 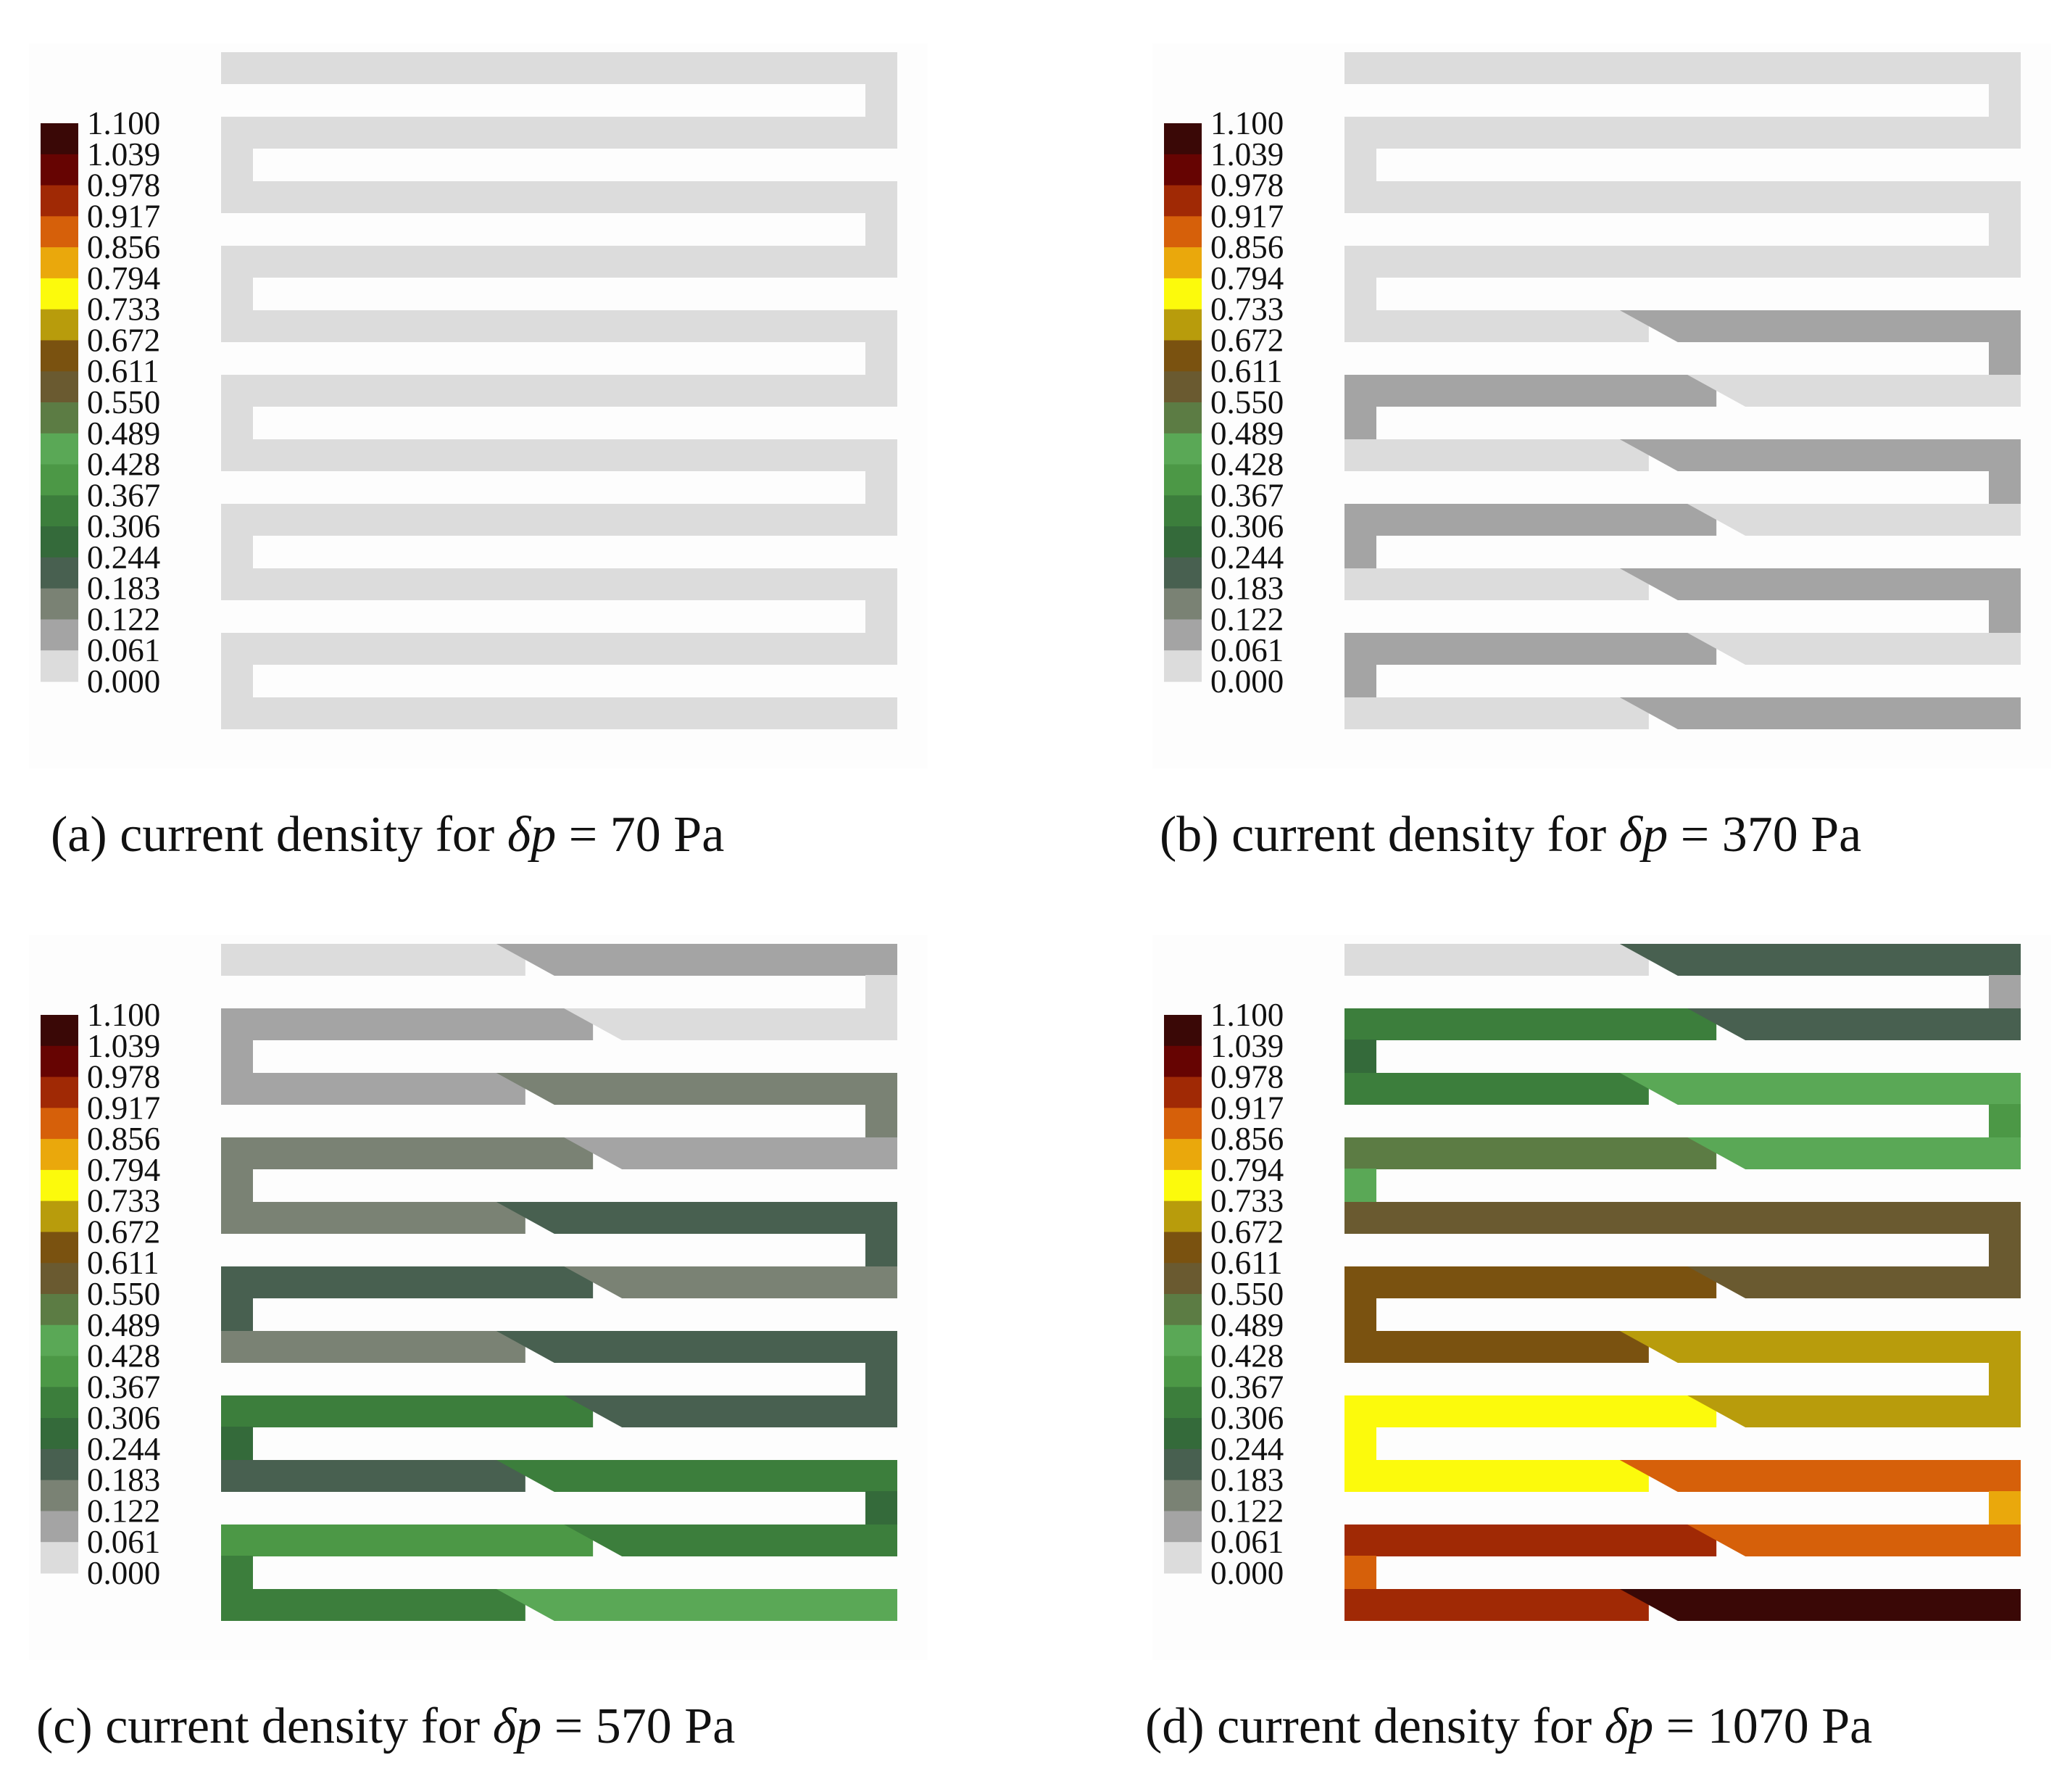 What do you see at coordinates (1419, 835) in the screenshot?
I see `caption-b-prefix: current density for` at bounding box center [1419, 835].